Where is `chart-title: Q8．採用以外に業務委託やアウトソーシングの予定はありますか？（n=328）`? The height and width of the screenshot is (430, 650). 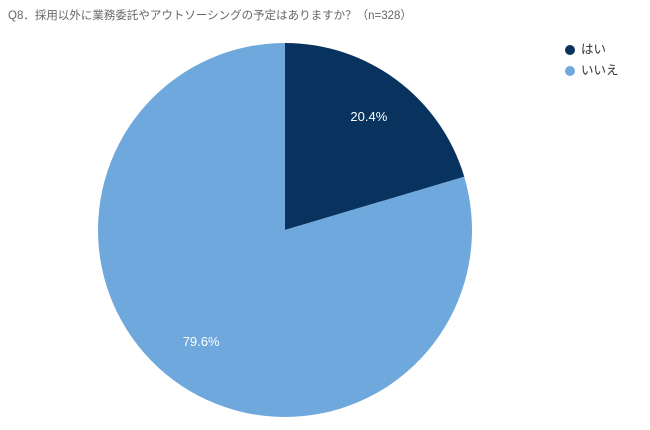
chart-title: Q8．採用以外に業務委託やアウトソーシングの予定はありますか？（n=328） is located at coordinates (210, 15).